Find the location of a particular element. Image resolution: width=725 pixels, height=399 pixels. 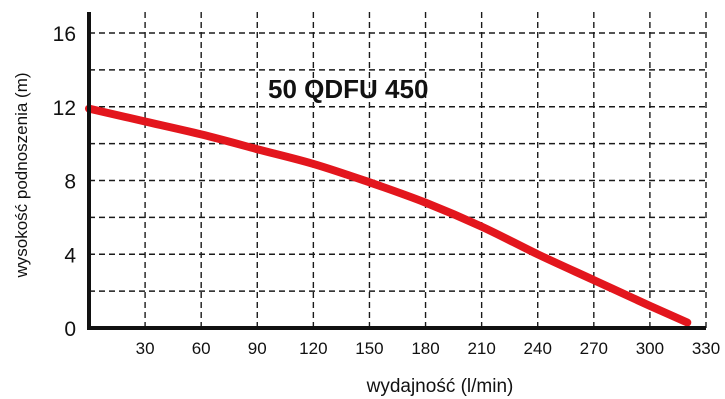

x-tick-label: 120 is located at coordinates (313, 348).